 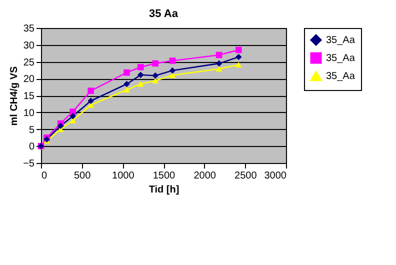 What do you see at coordinates (29, 113) in the screenshot?
I see `y-tick-label: 10` at bounding box center [29, 113].